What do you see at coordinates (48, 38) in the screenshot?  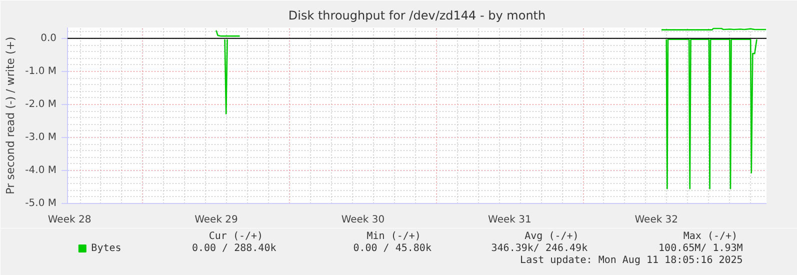 I see `y-tick-label: 0.0` at bounding box center [48, 38].